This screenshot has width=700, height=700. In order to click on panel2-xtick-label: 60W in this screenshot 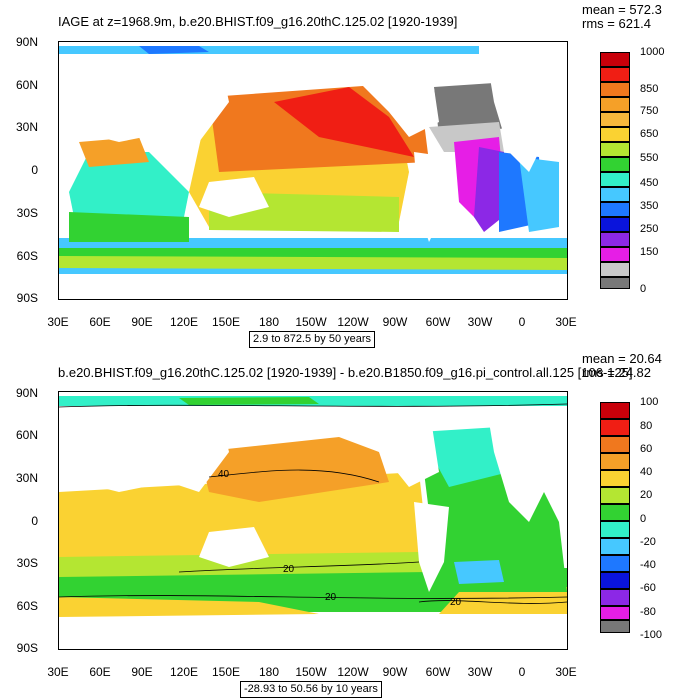, I will do `click(438, 672)`.